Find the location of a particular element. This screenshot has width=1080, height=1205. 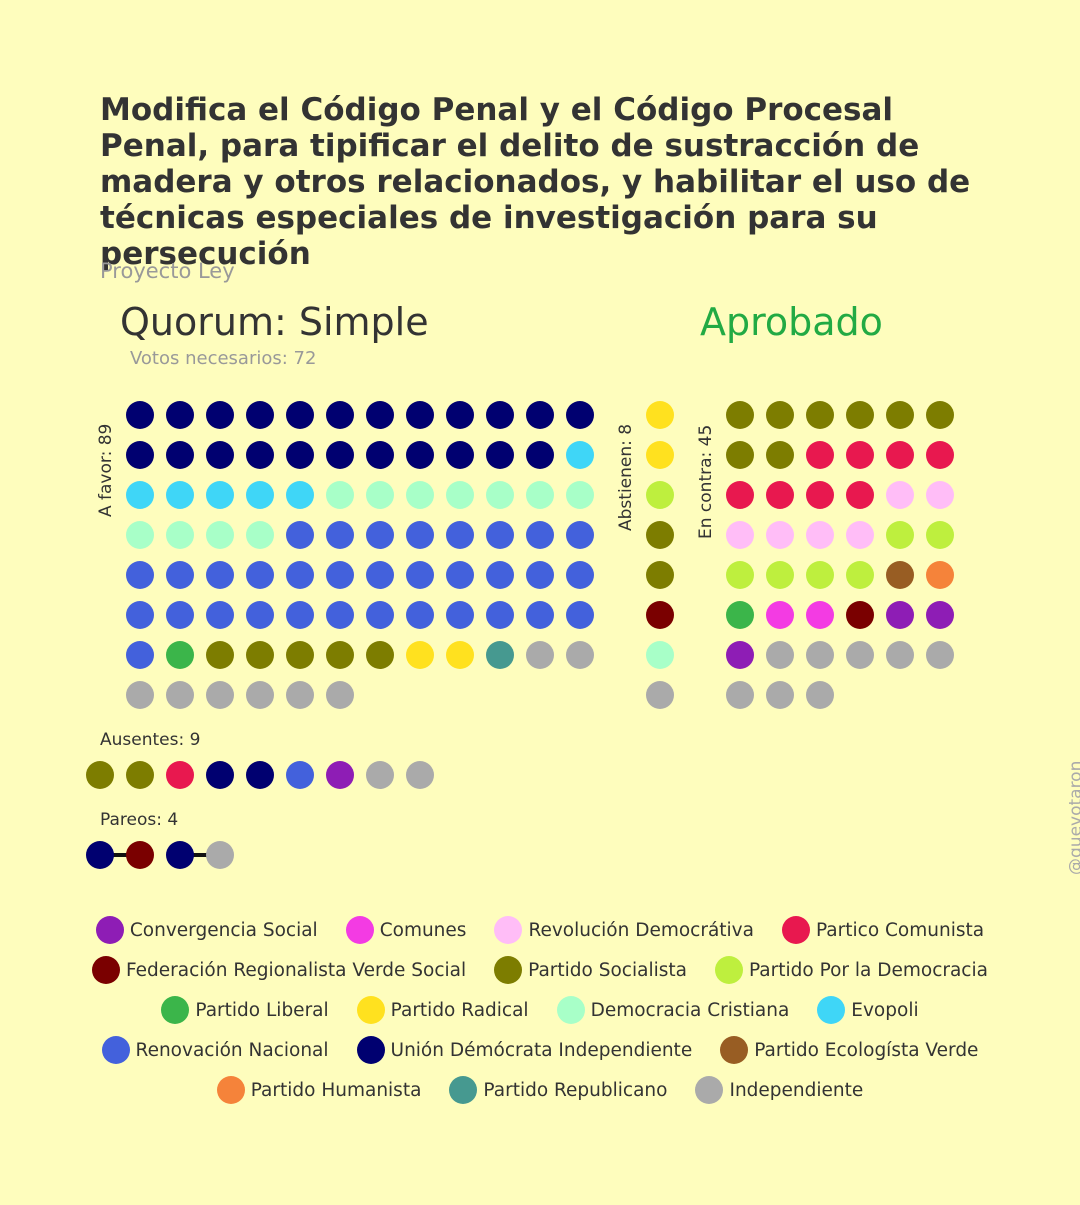

legend-item-rn: Renovación Nacional is located at coordinates (215, 1050).